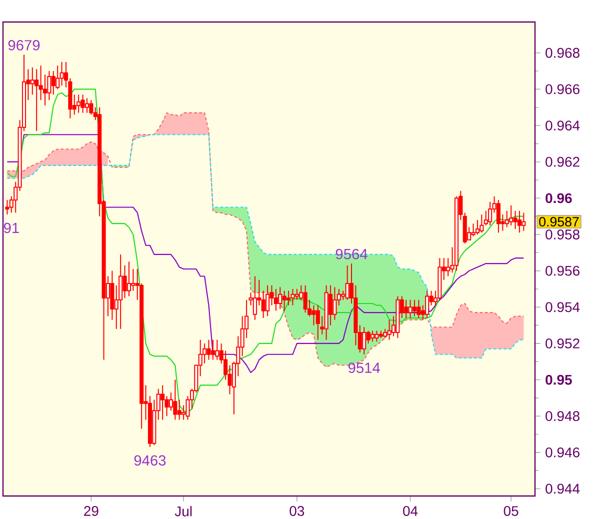 Image resolution: width=600 pixels, height=519 pixels. Describe the element at coordinates (11, 228) in the screenshot. I see `annotation: 91` at that location.